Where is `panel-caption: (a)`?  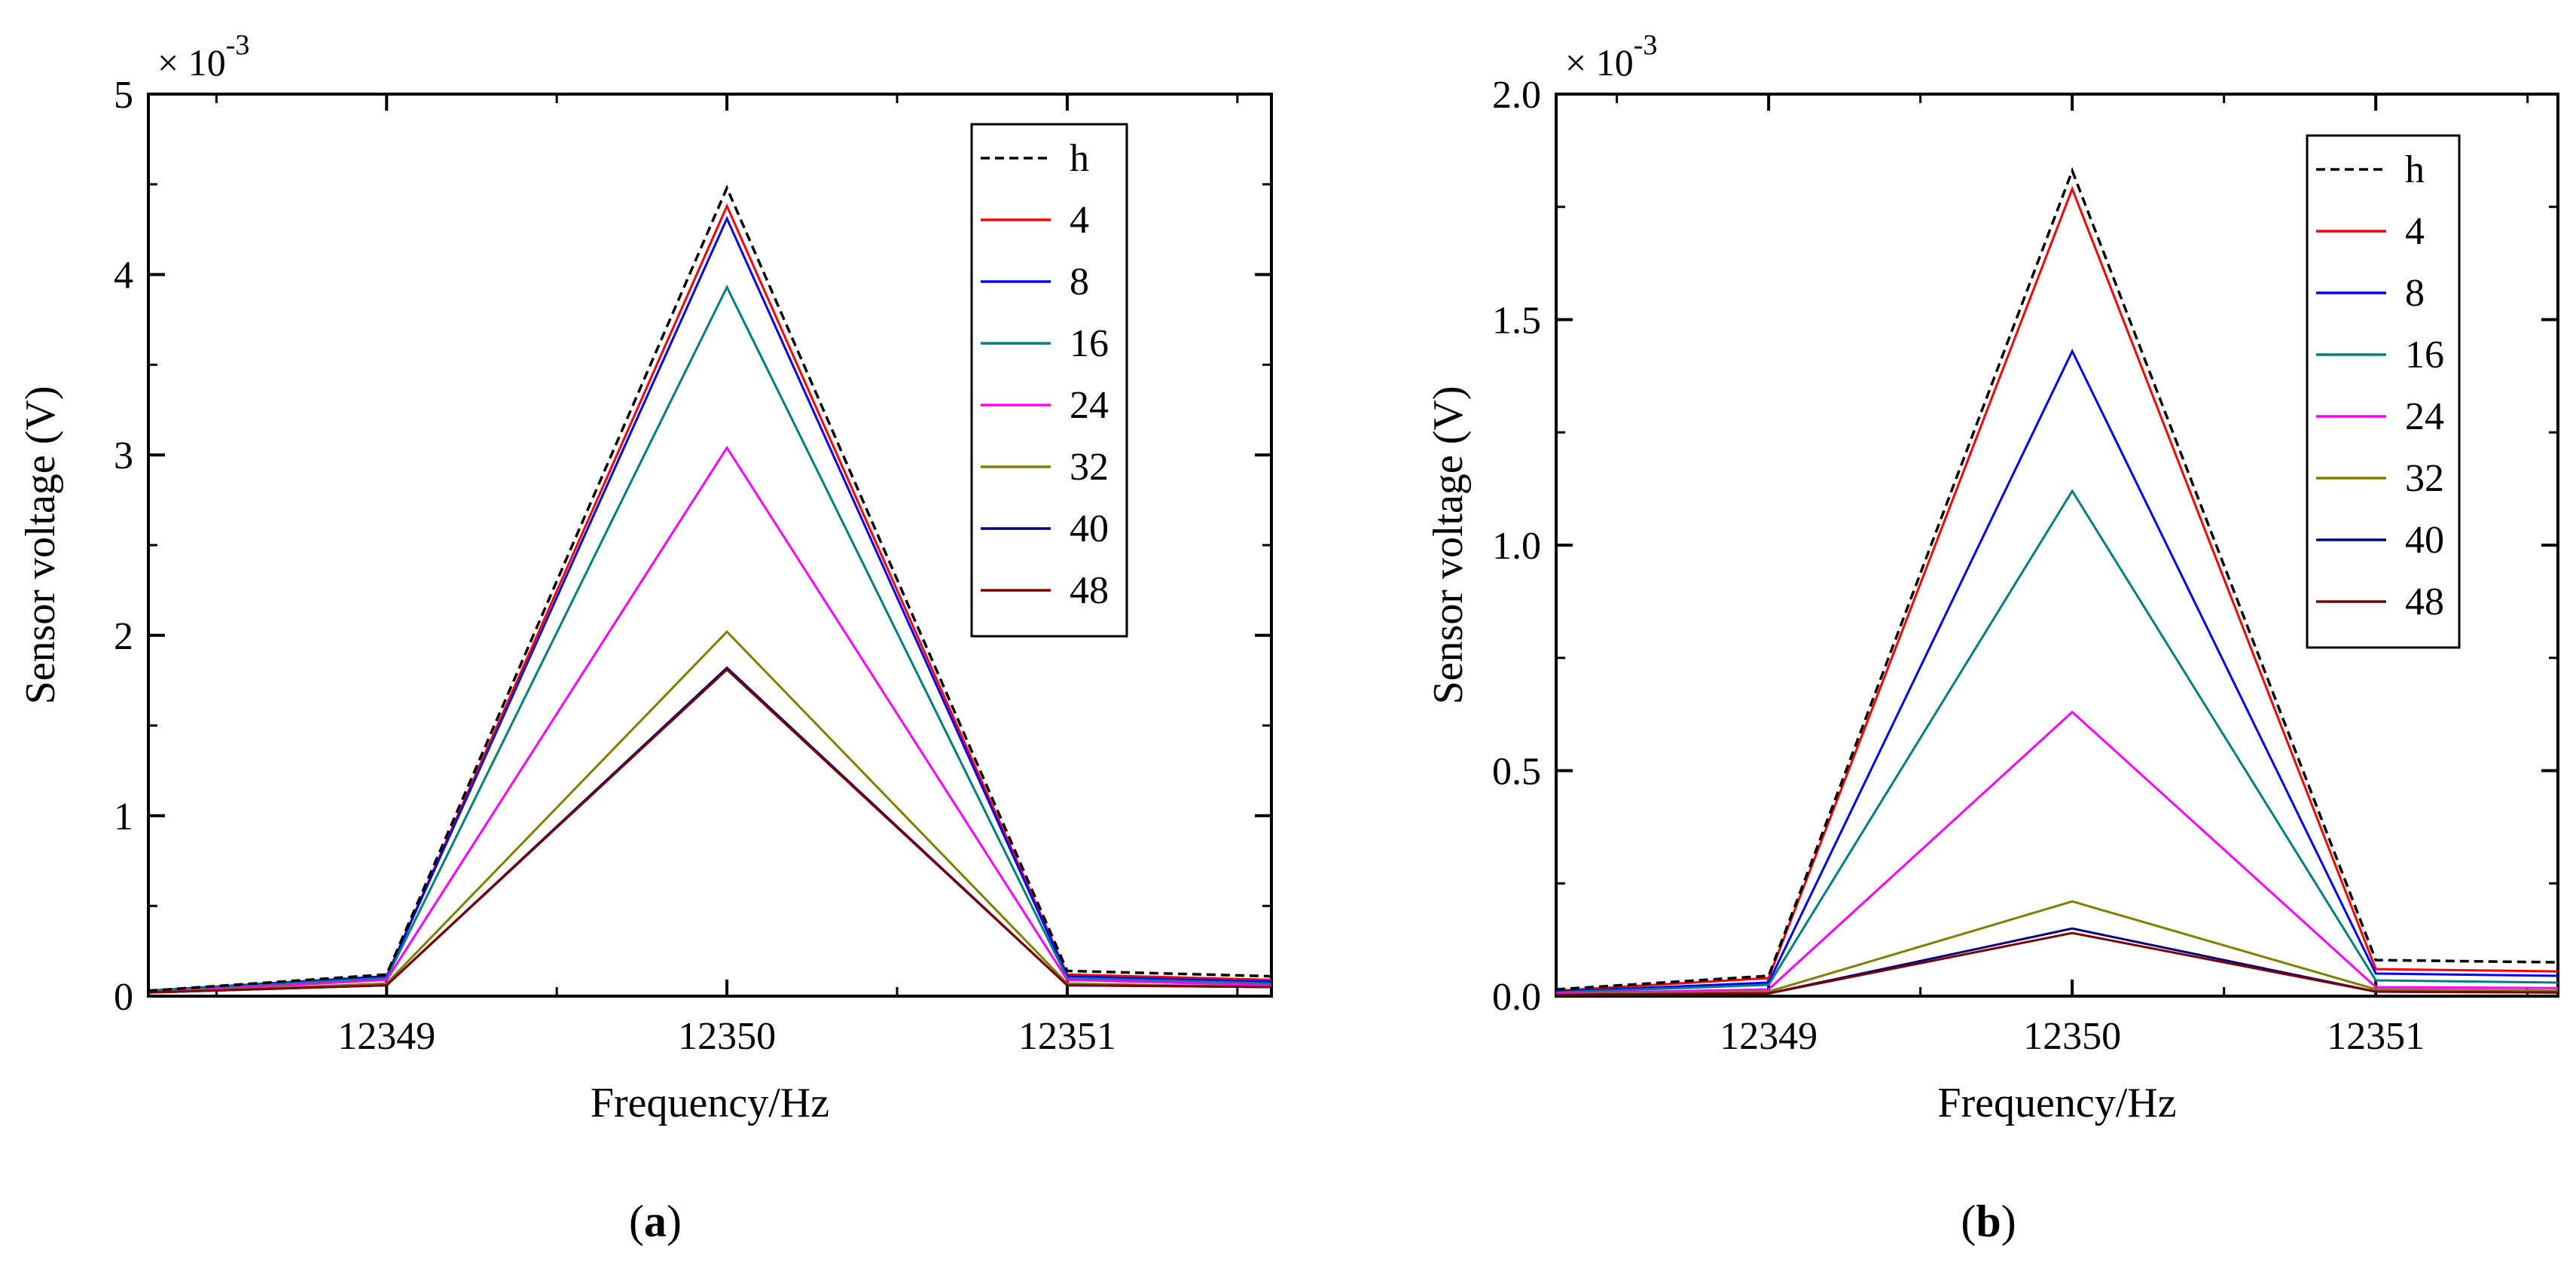 panel-caption: (a) is located at coordinates (656, 1221).